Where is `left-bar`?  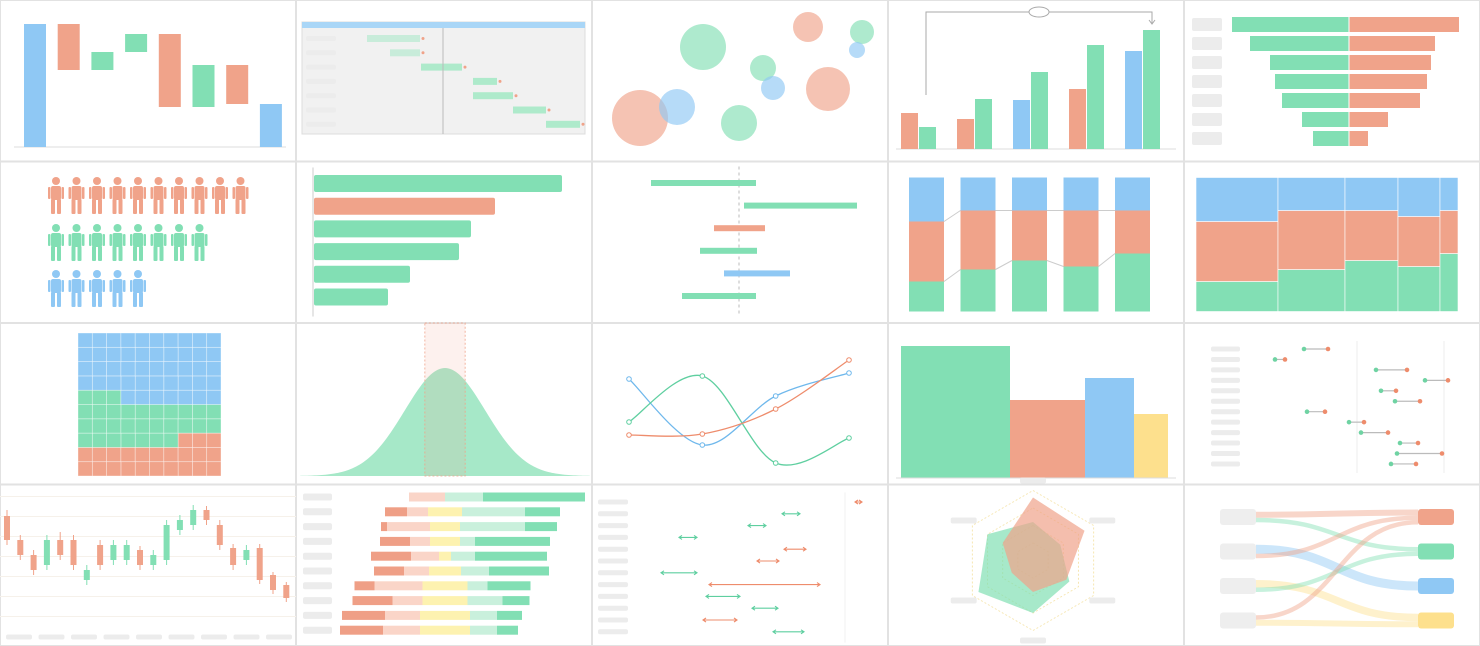 left-bar is located at coordinates (1299, 43).